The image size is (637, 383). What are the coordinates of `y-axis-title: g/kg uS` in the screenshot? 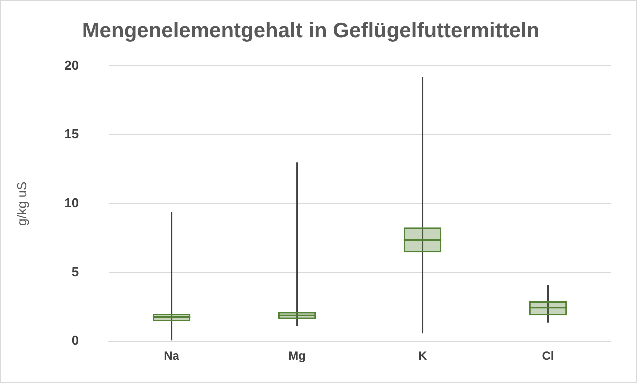 It's located at (22, 204).